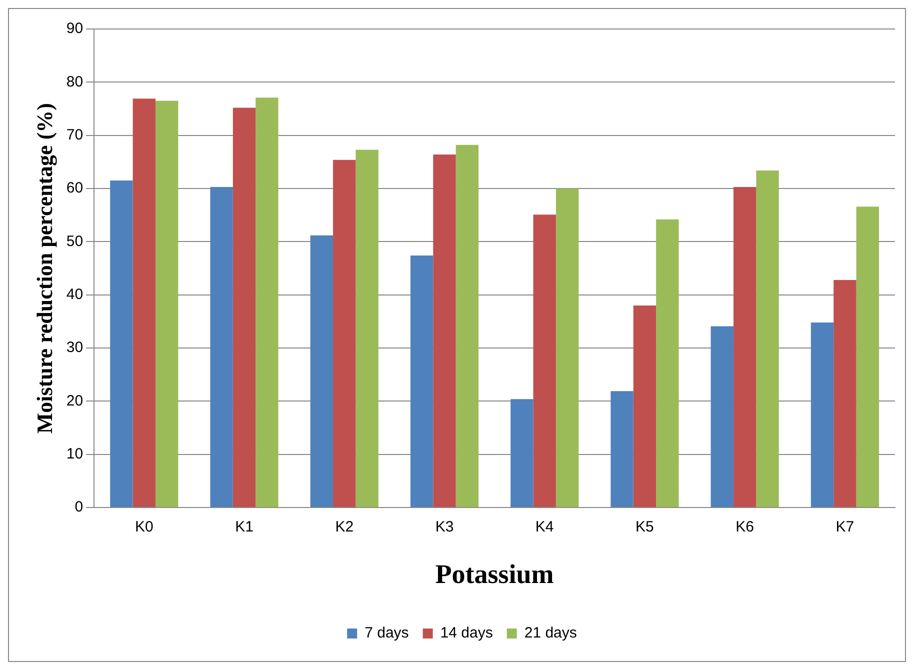 This screenshot has width=914, height=670. I want to click on x-tick-label: K3, so click(444, 527).